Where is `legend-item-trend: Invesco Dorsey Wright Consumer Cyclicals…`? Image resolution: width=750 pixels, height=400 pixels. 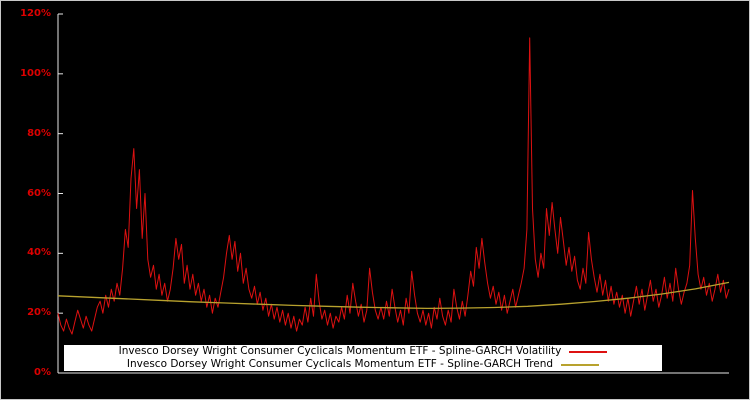
legend-item-trend: Invesco Dorsey Wright Consumer Cyclicals… is located at coordinates (363, 364).